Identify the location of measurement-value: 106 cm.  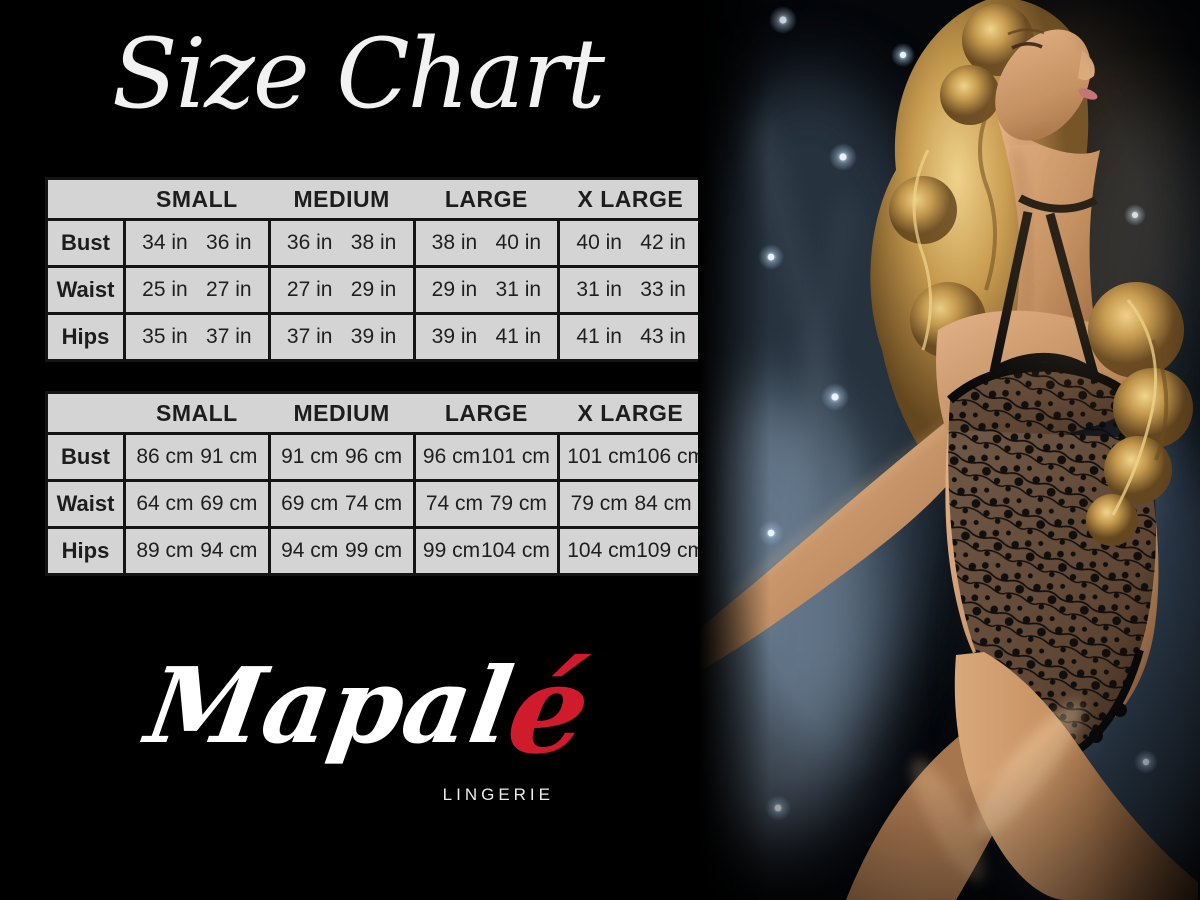
(670, 456).